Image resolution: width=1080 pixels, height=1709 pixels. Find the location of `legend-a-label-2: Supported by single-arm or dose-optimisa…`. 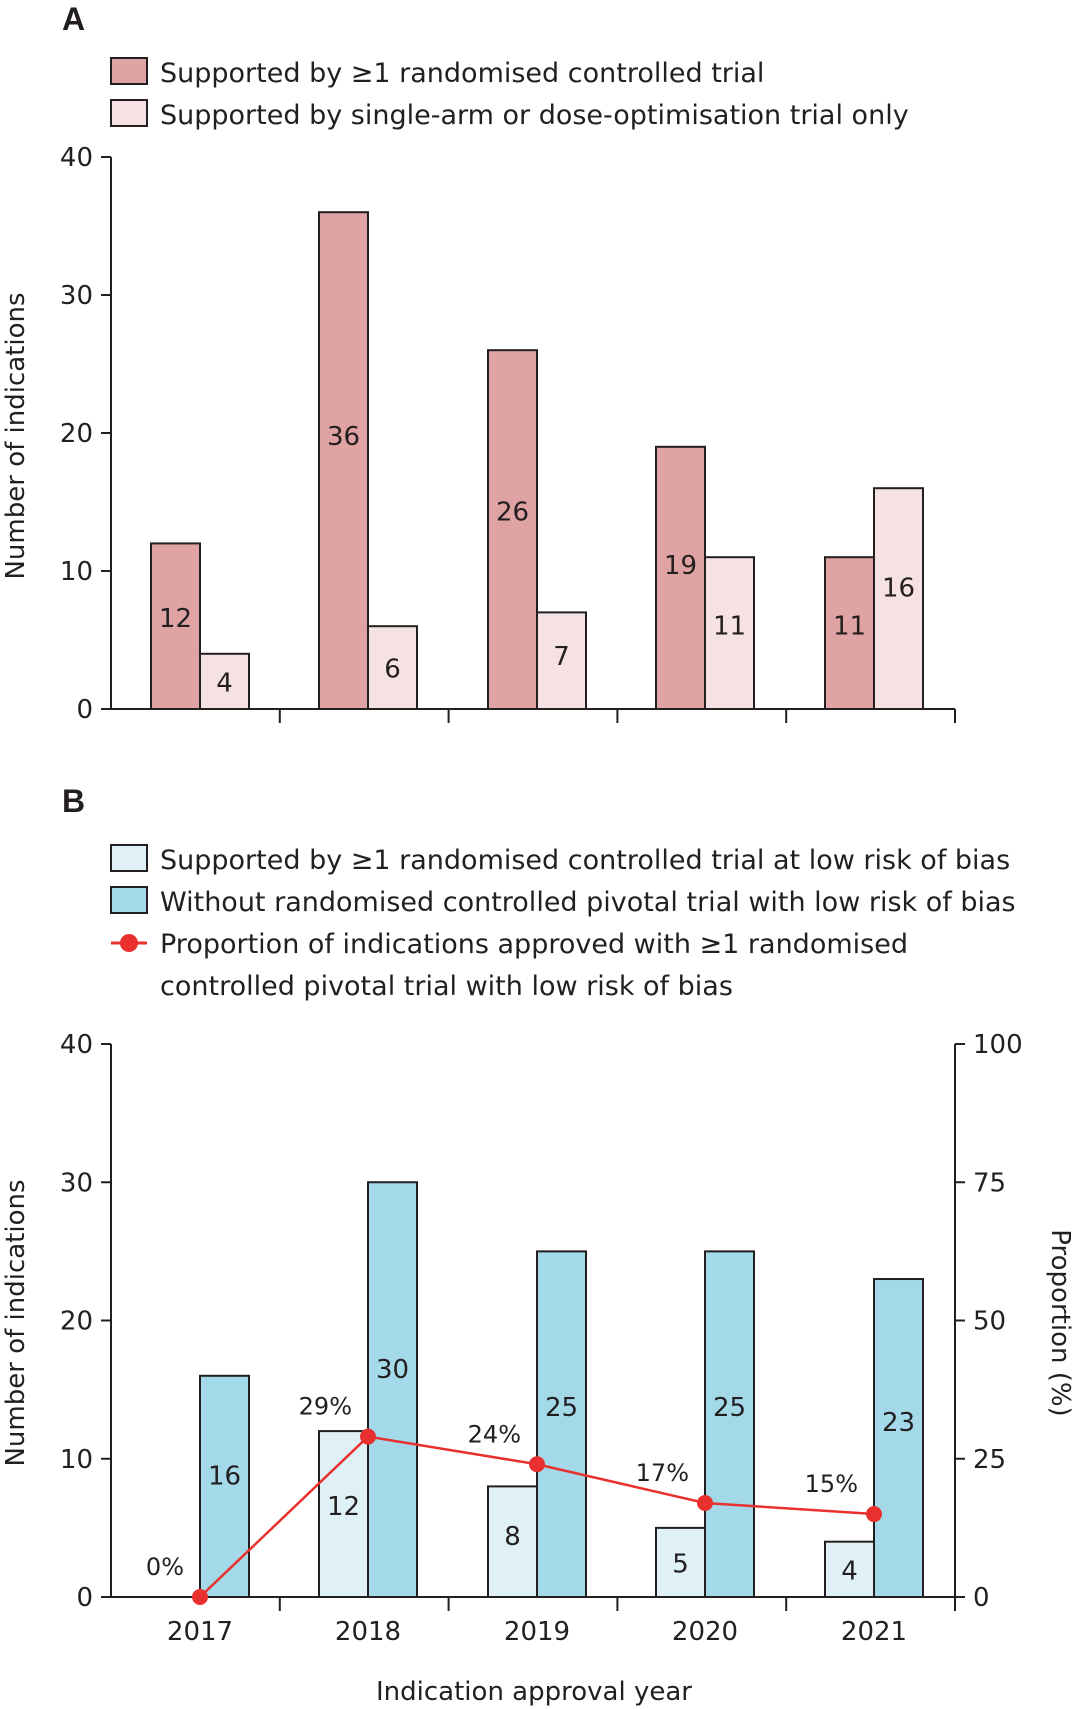

legend-a-label-2: Supported by single-arm or dose-optimisa… is located at coordinates (534, 115).